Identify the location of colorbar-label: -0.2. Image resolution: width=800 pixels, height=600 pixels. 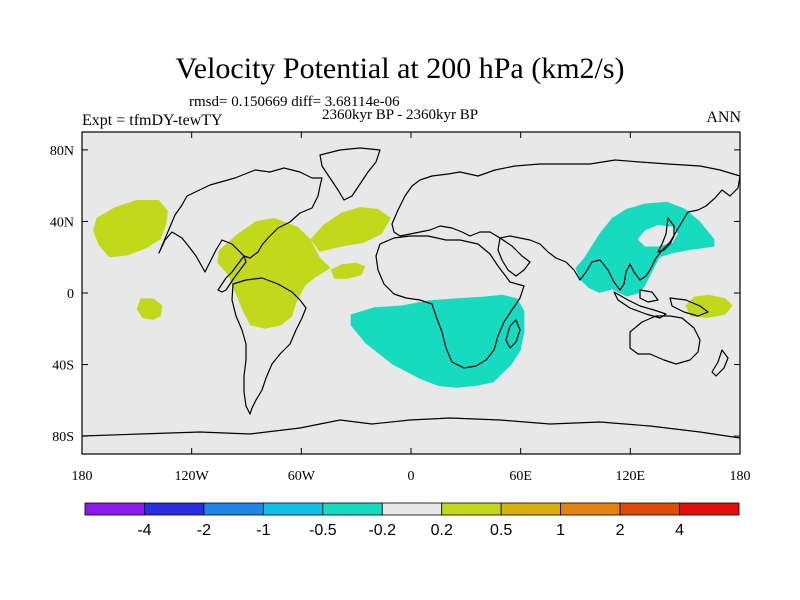
(382, 530).